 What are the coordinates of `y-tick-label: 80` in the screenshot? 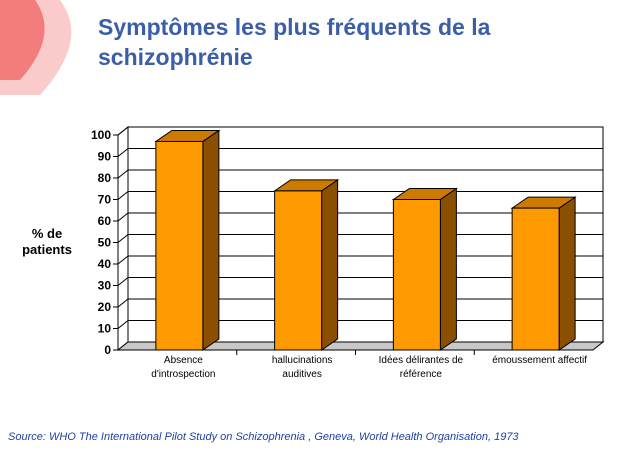 It's located at (105, 178).